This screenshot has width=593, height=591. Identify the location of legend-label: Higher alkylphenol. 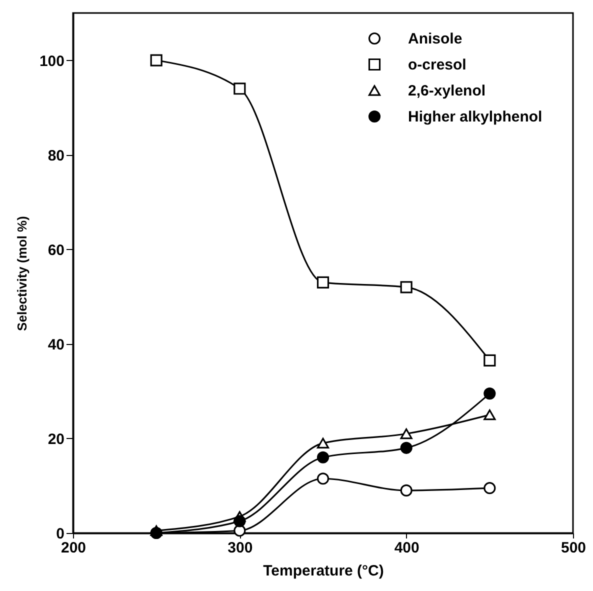
(475, 117).